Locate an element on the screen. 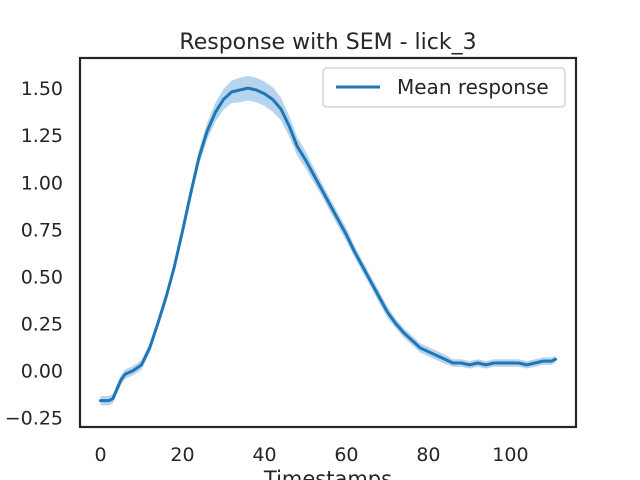  y-tick-label: 0.25 is located at coordinates (42, 324).